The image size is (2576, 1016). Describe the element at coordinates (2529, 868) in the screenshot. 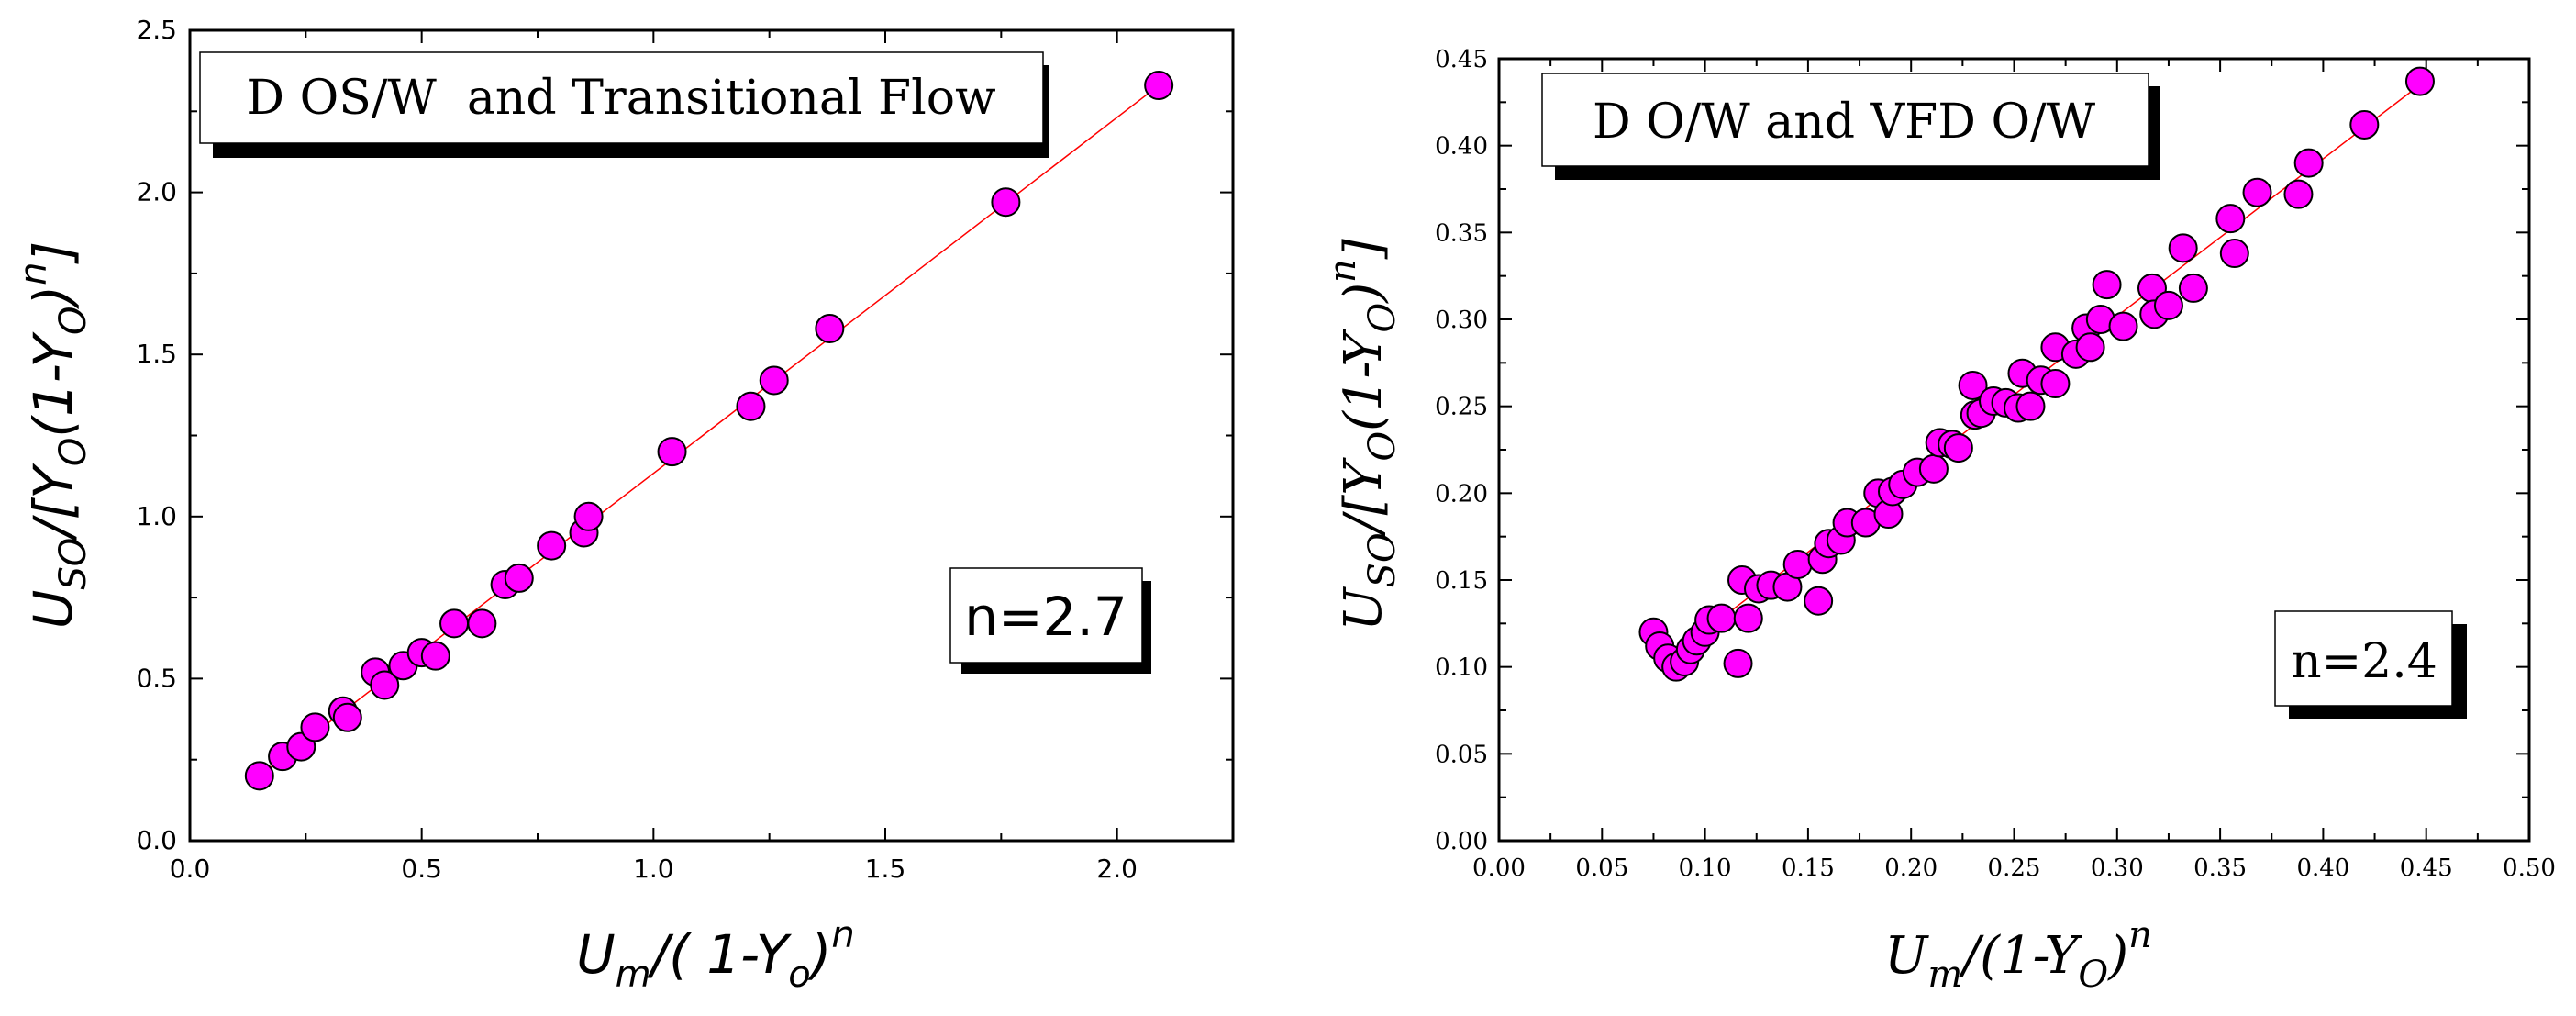

I see `x-tick-label: 0.50` at that location.